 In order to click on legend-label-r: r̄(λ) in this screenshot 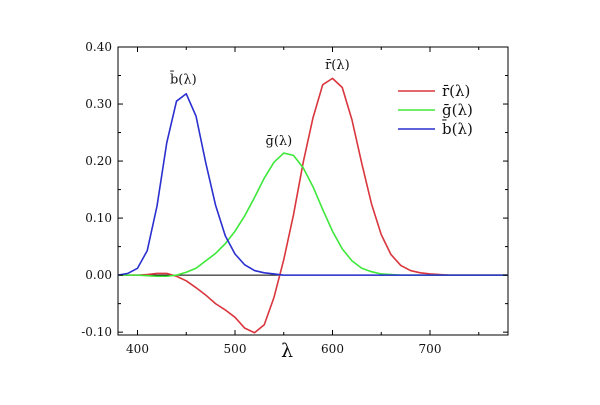, I will do `click(456, 91)`.